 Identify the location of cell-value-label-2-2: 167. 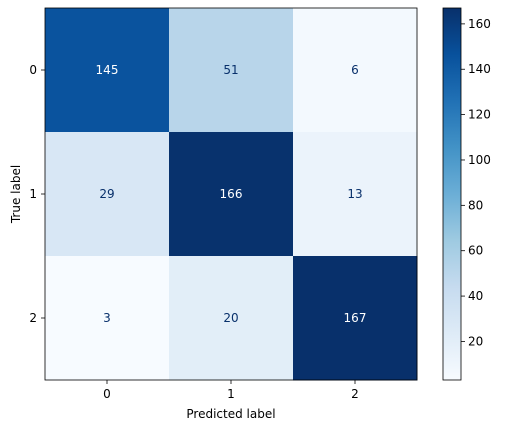
(355, 318).